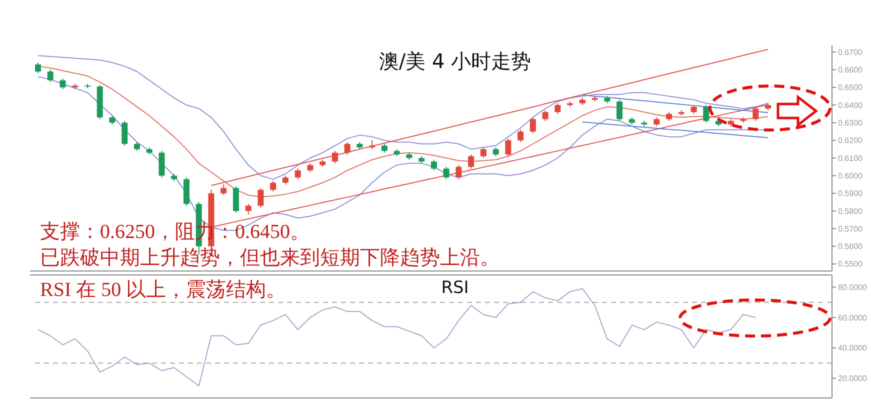 This screenshot has height=406, width=871. What do you see at coordinates (851, 193) in the screenshot?
I see `y-tick-label: 0.5900` at bounding box center [851, 193].